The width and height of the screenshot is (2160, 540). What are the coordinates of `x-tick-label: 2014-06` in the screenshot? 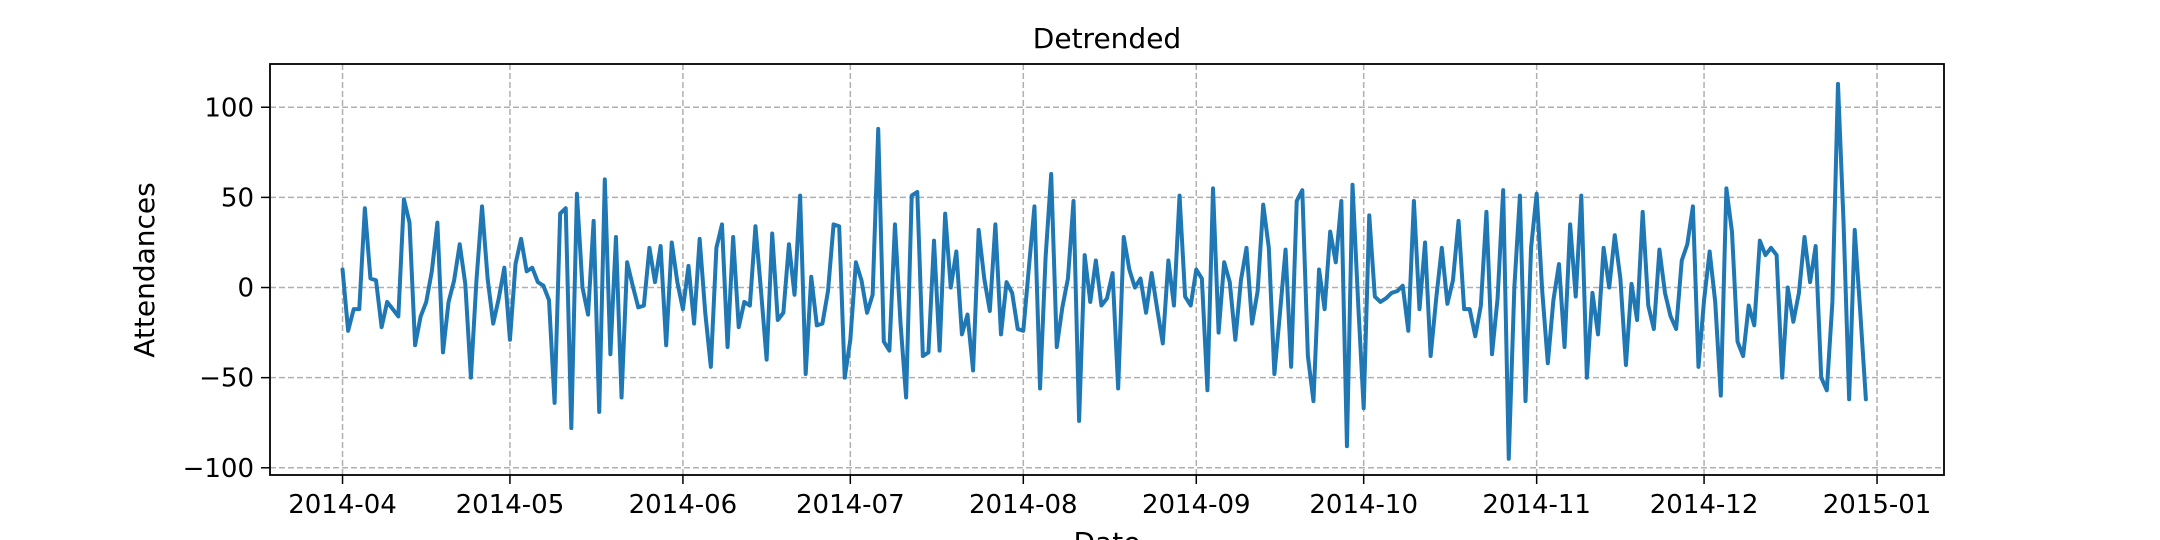 It's located at (683, 505).